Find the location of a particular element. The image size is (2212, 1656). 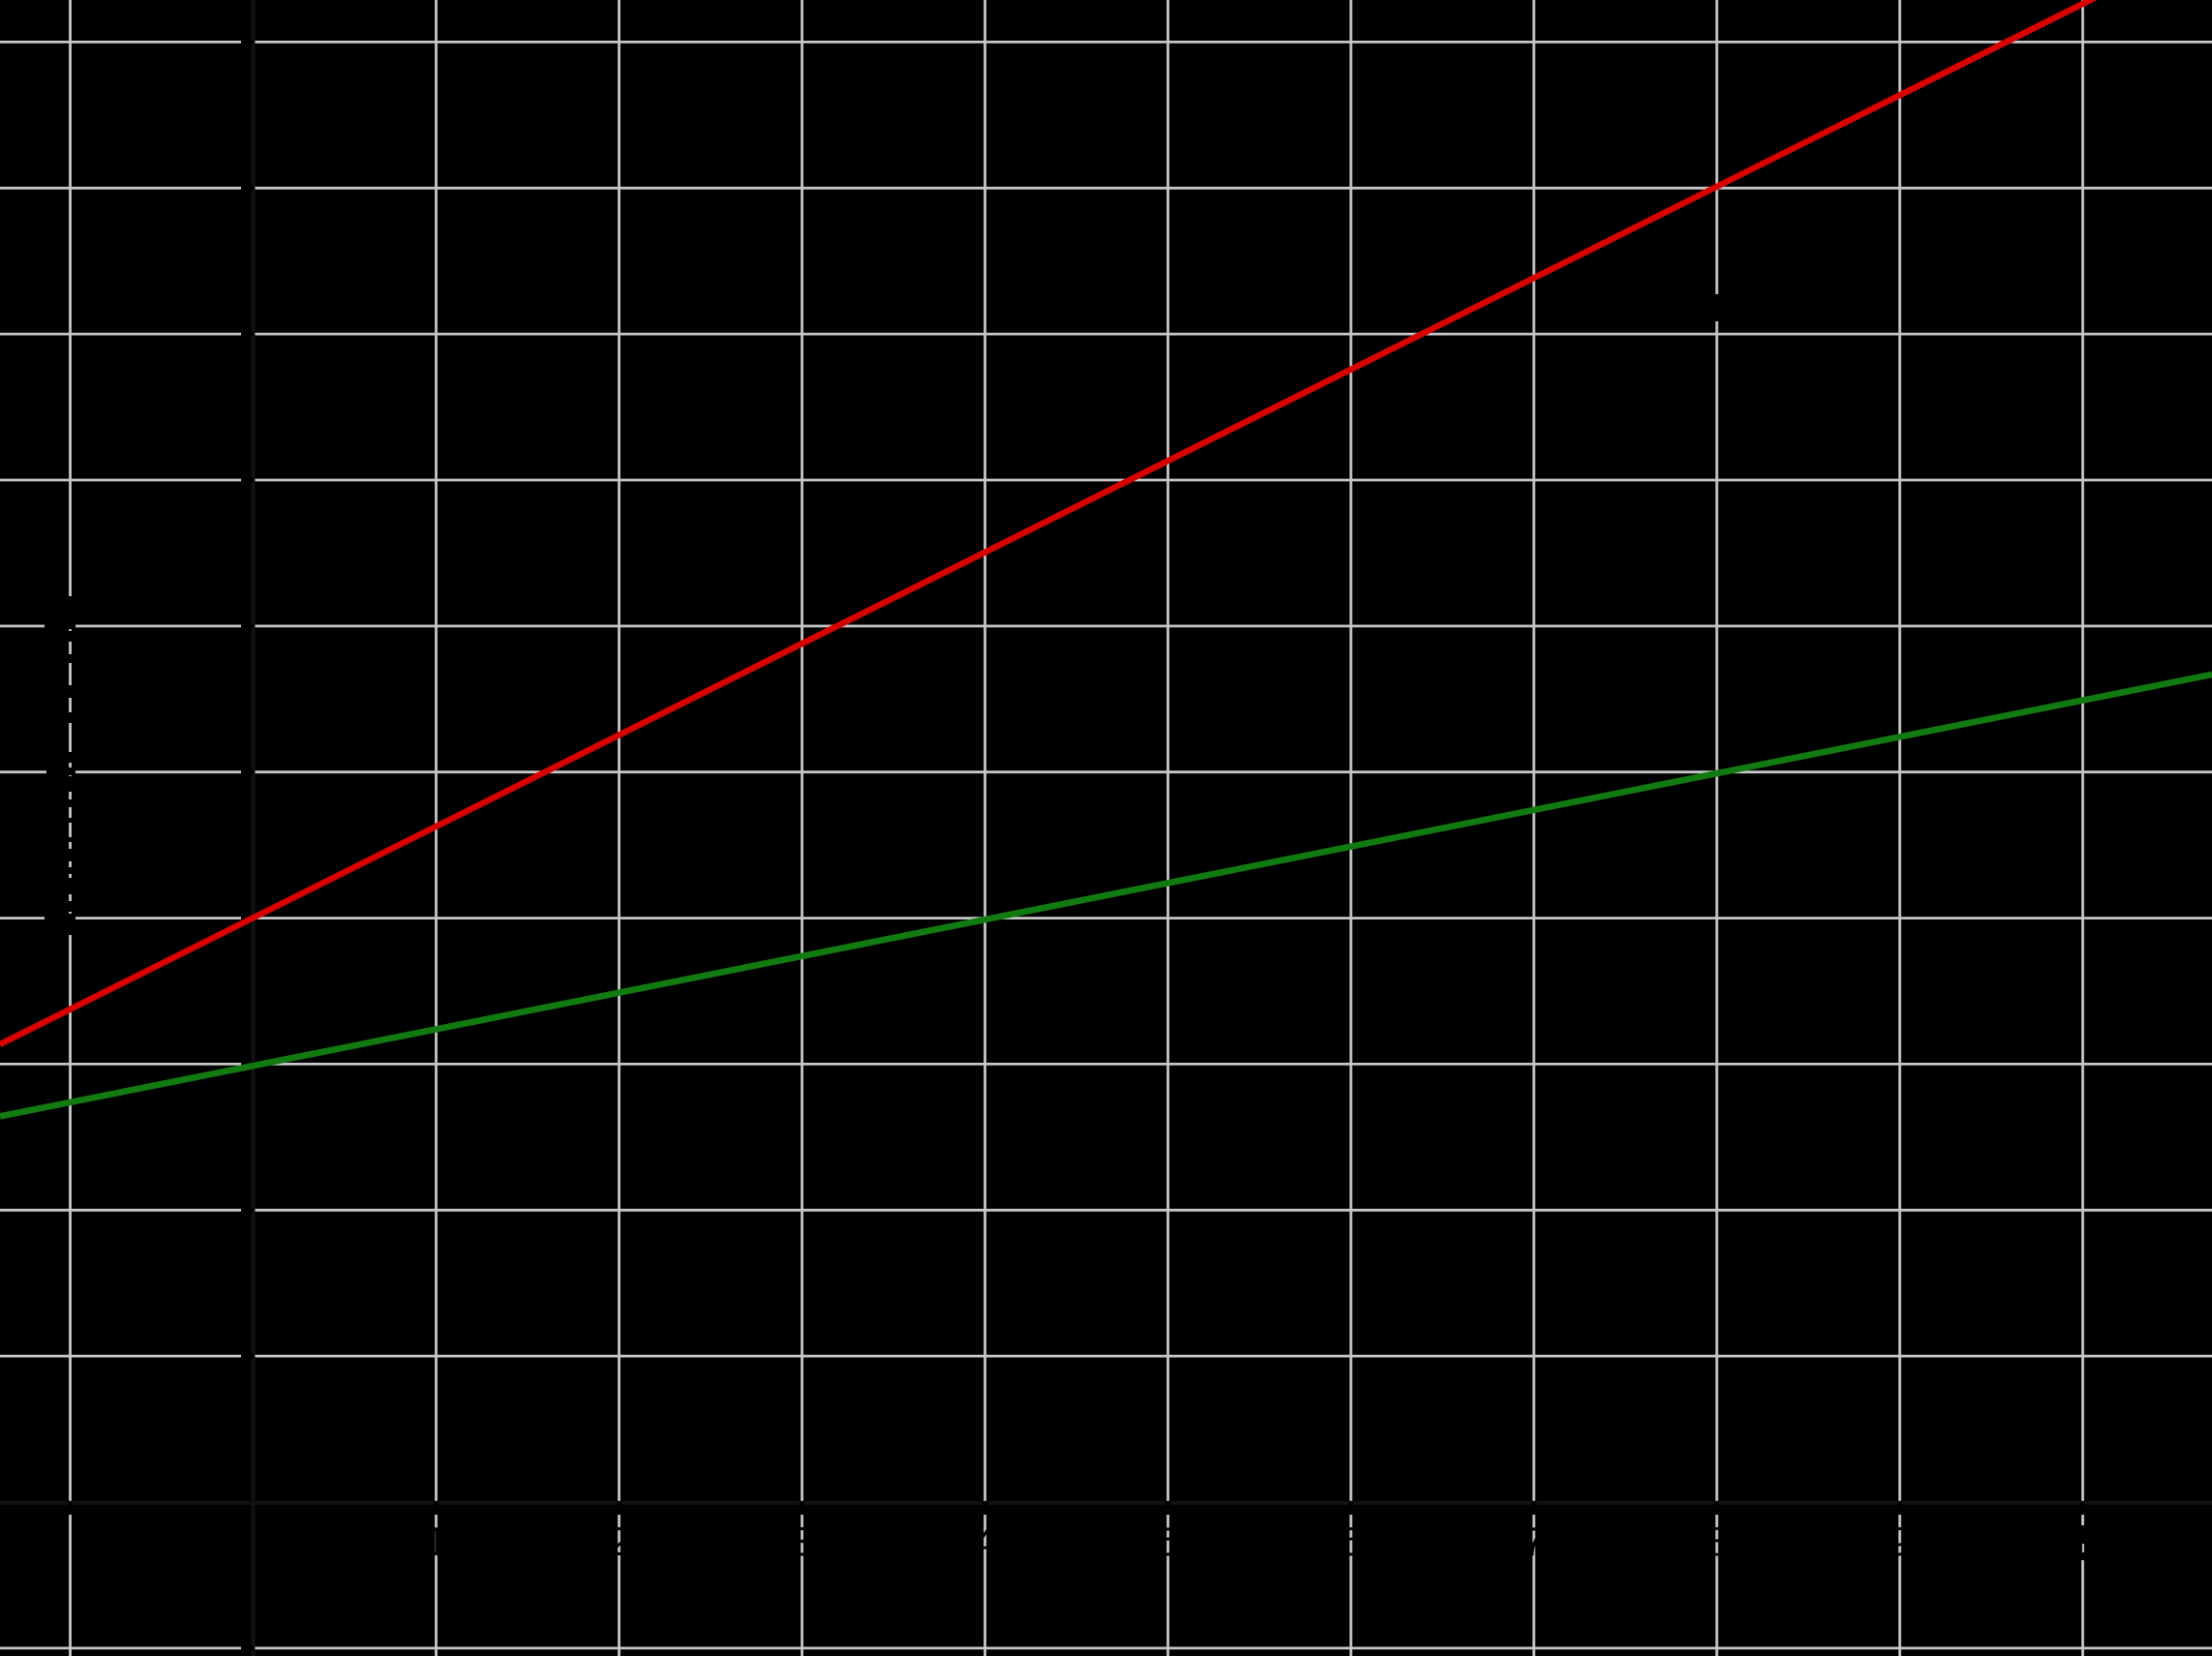

svg-text: -1 is located at coordinates (38, 1541).